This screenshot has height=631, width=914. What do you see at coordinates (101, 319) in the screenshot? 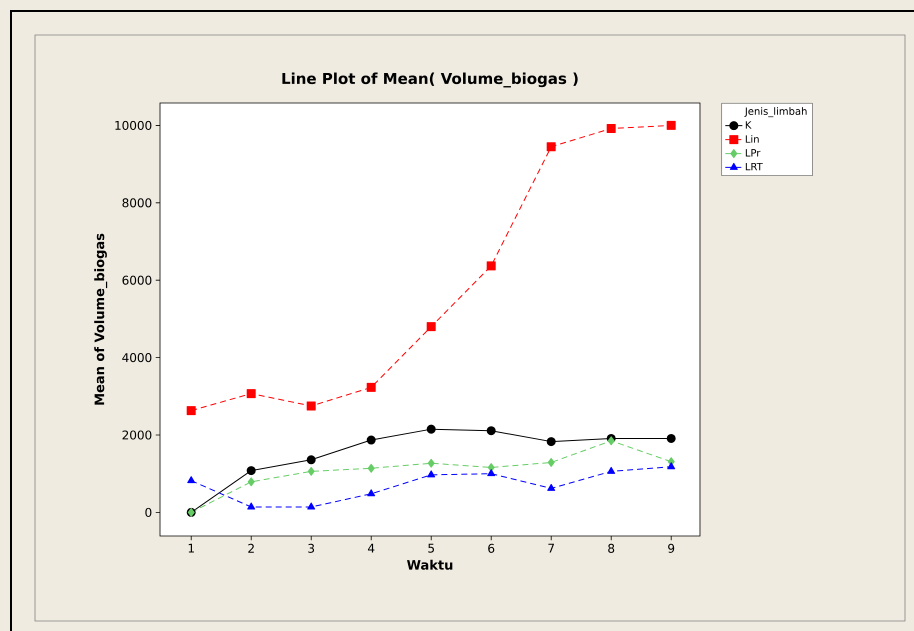
I see `y-axis-title: Mean of Volume_biogas` at bounding box center [101, 319].